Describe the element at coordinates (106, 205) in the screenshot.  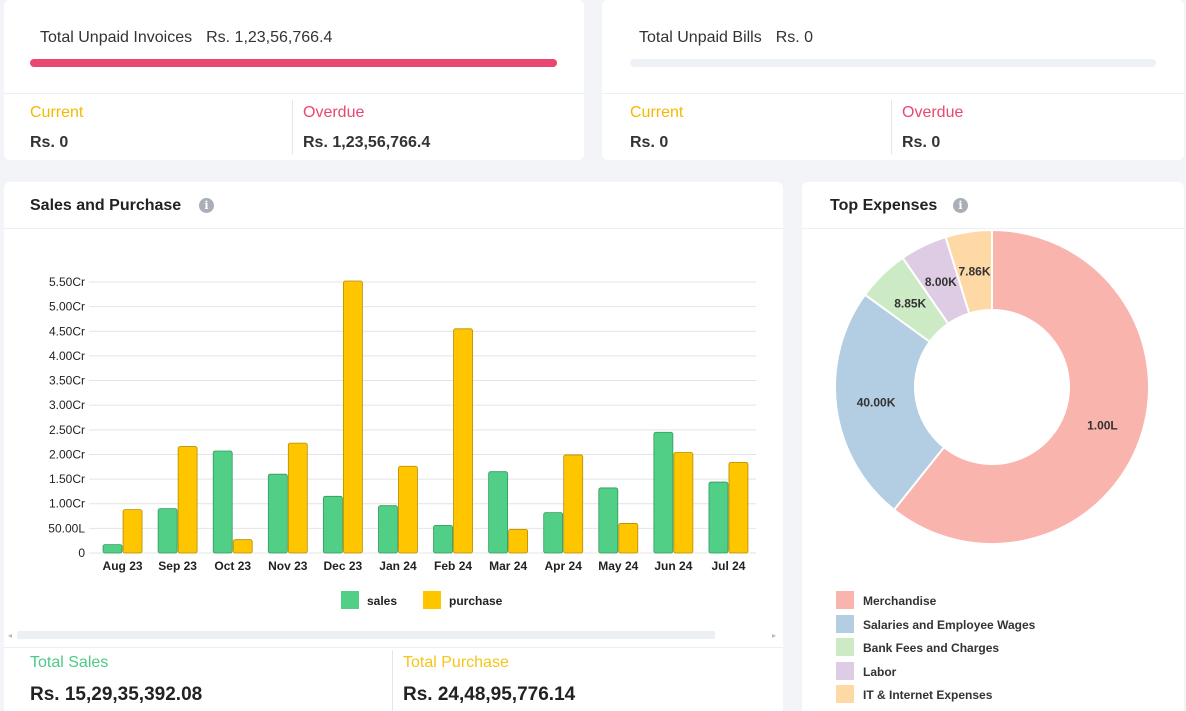
I see `sales-purchase-title: Sales and Purchase` at that location.